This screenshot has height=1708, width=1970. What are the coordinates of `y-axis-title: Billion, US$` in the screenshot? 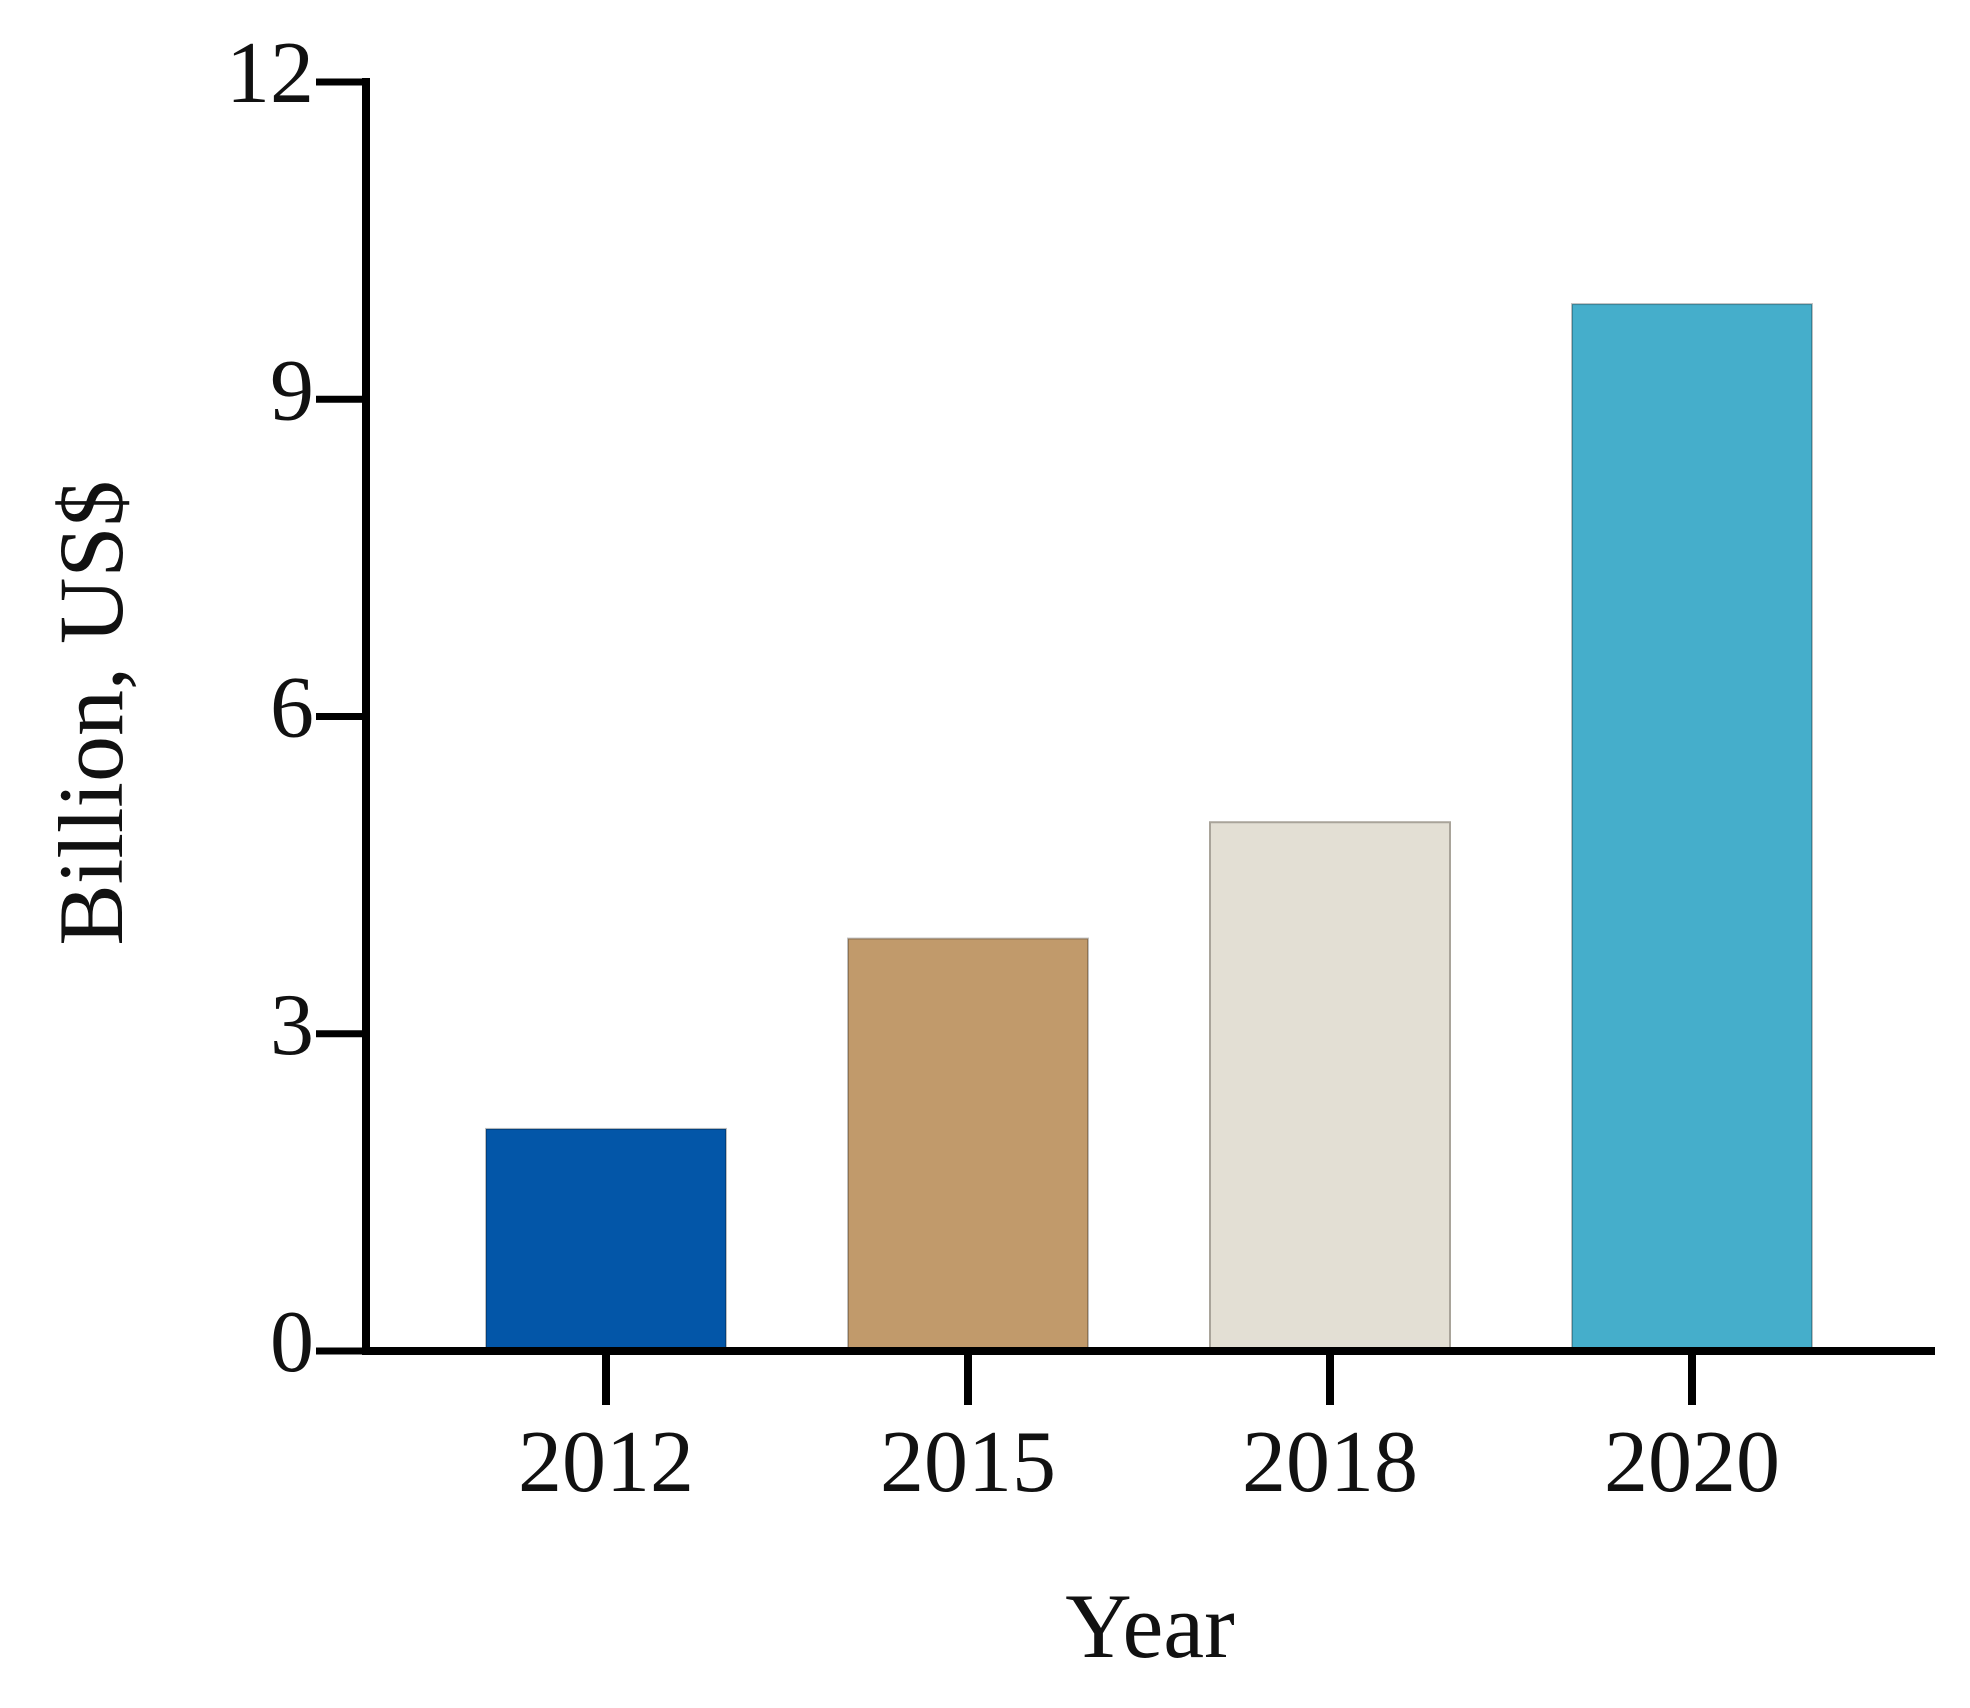 It's located at (91, 712).